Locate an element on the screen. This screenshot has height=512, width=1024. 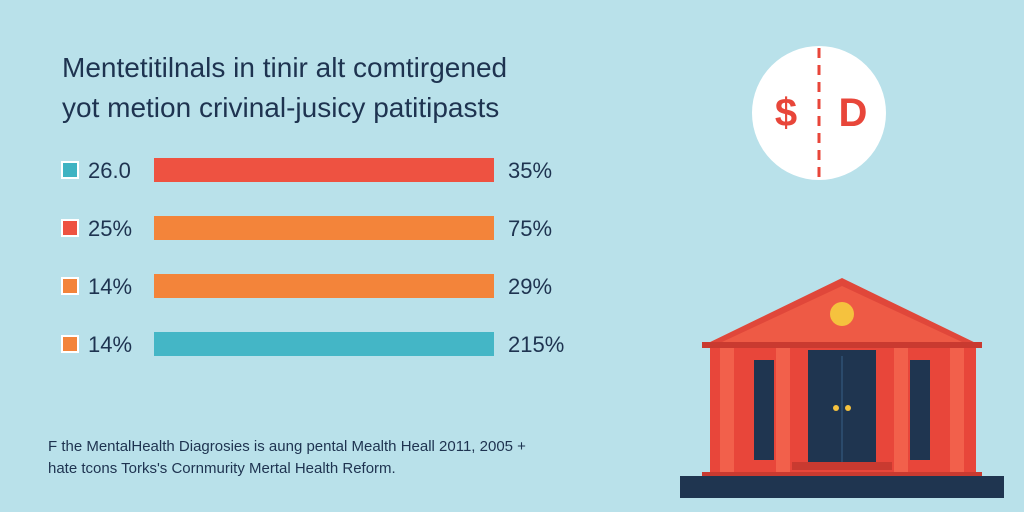
chart-row: 26.0 35% is located at coordinates (306, 170).